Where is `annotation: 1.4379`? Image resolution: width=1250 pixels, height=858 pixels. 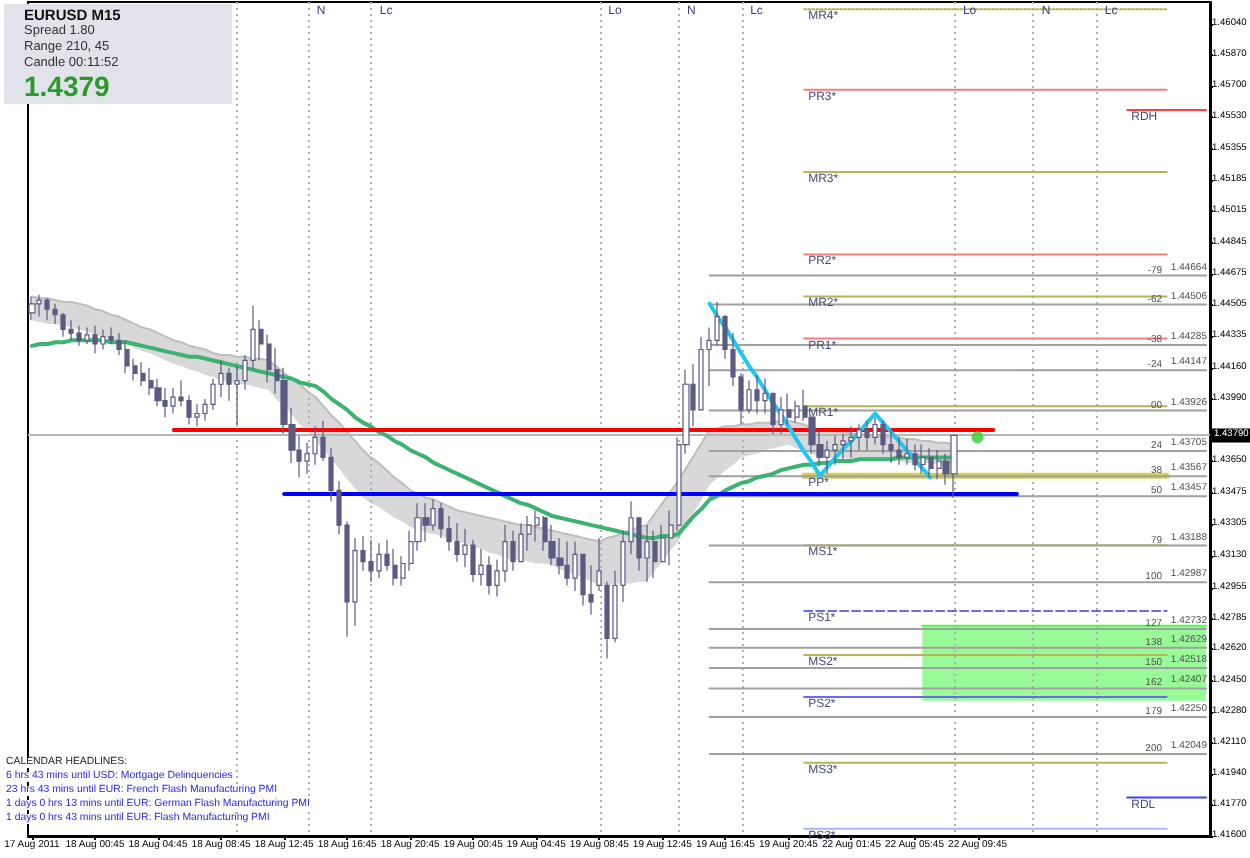
annotation: 1.4379 is located at coordinates (67, 86).